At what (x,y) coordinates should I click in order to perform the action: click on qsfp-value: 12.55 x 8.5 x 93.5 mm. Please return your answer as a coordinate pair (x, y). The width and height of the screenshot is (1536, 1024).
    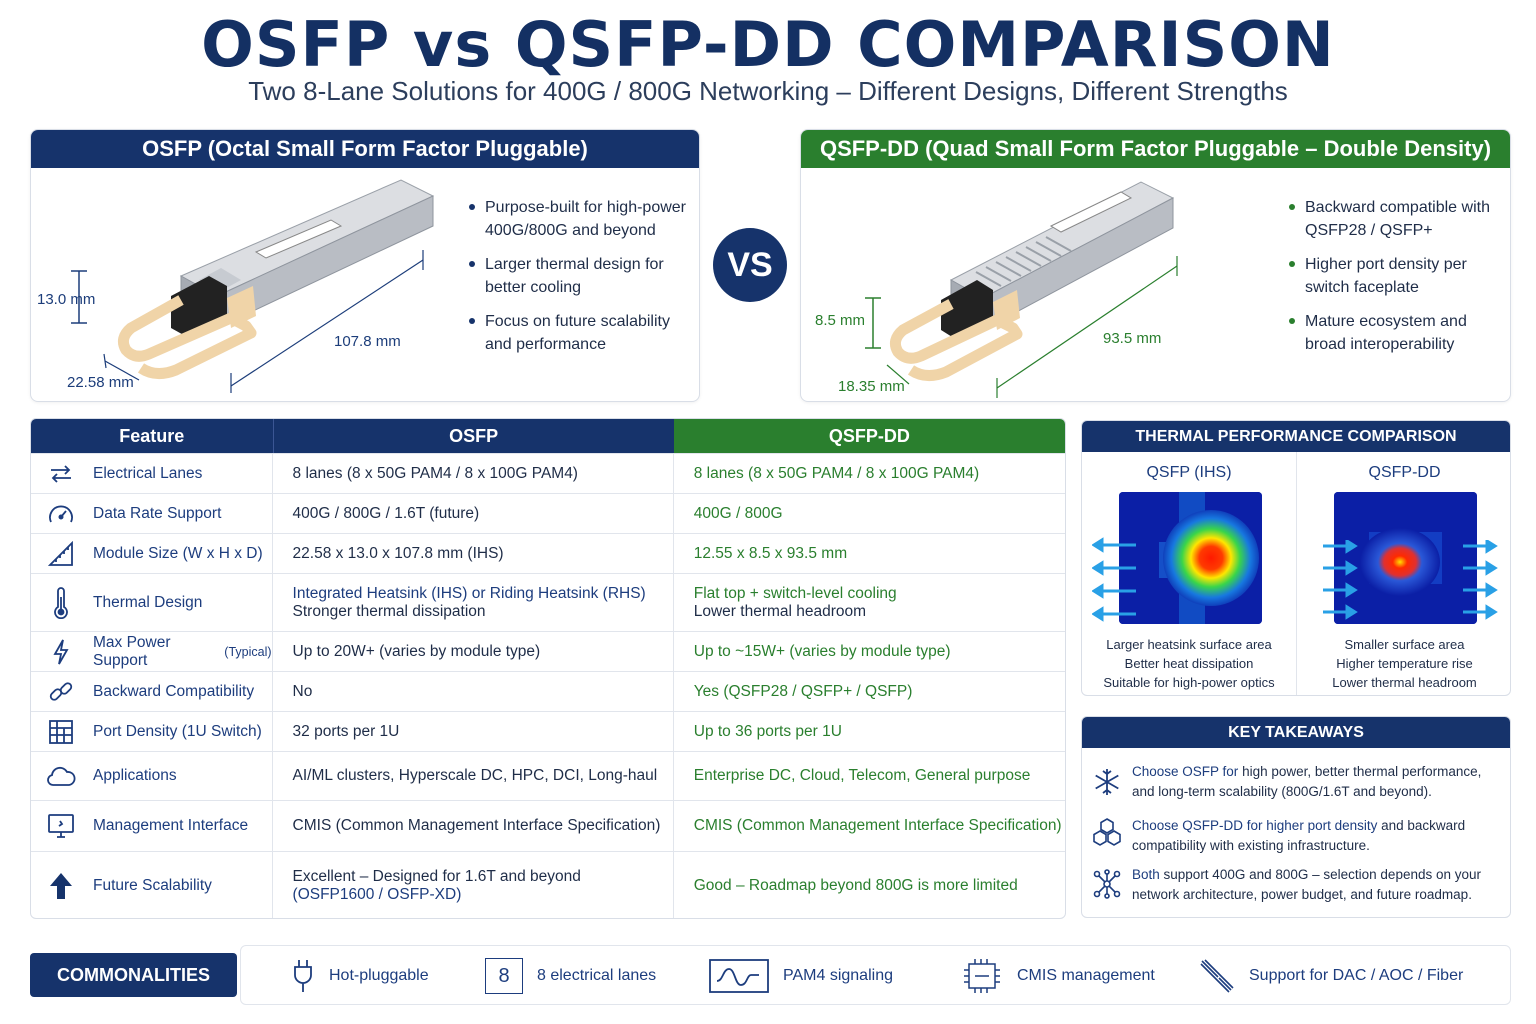
    Looking at the image, I should click on (770, 553).